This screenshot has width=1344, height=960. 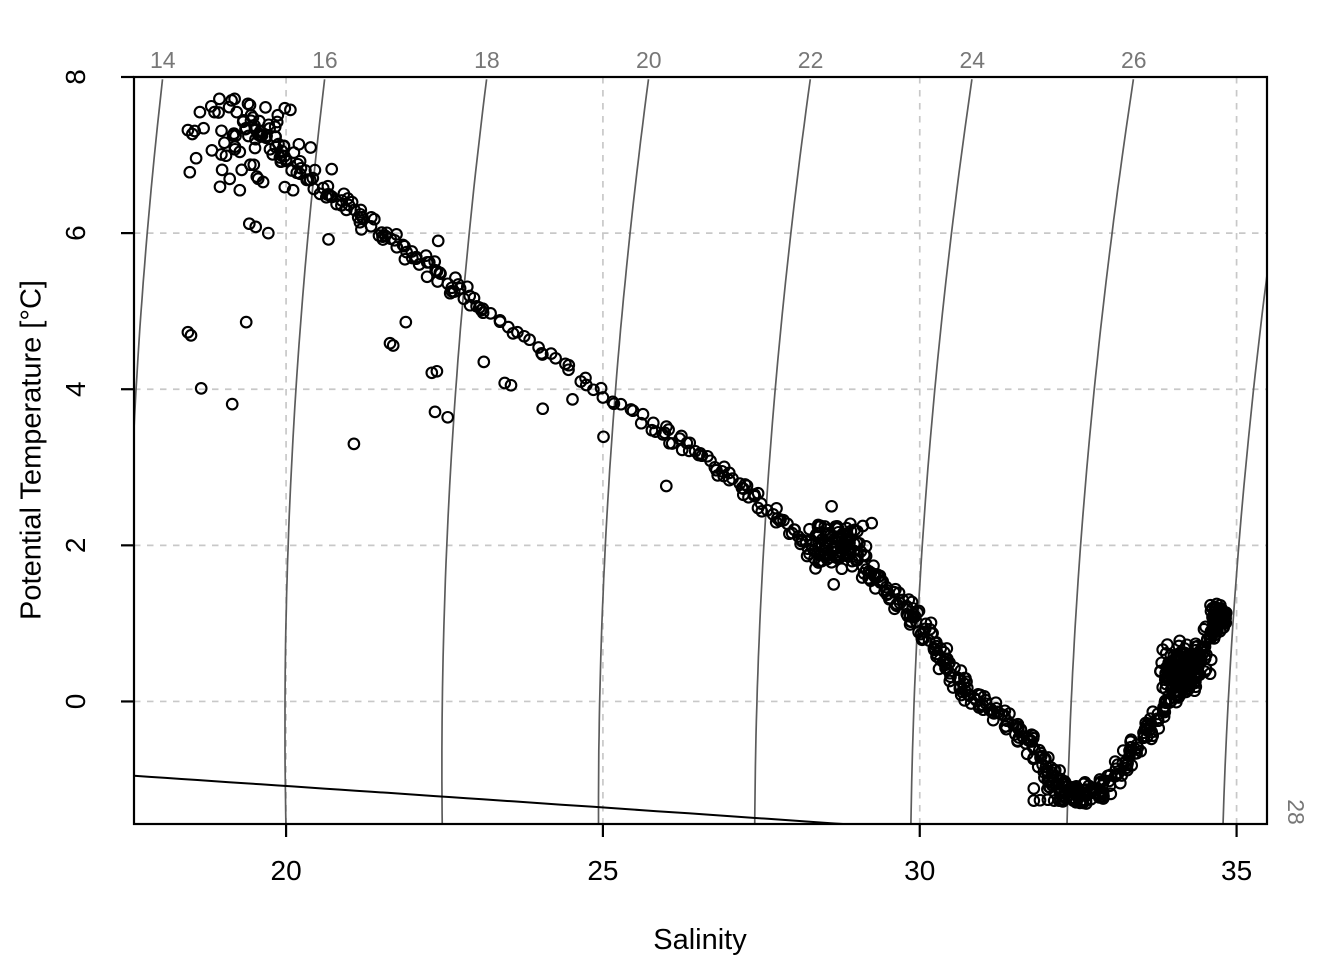 I want to click on isopycnal-top-label: 26, so click(x=1134, y=60).